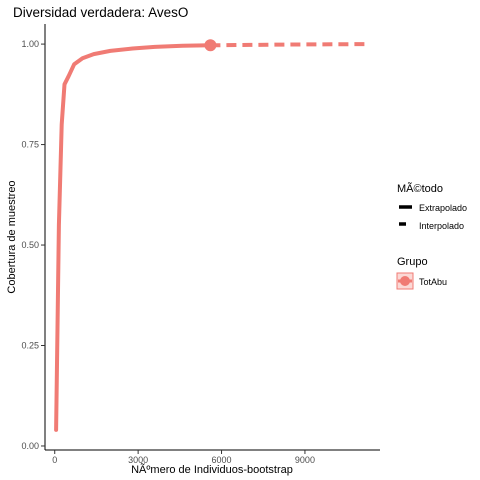 This screenshot has height=480, width=480. I want to click on y-tick-label: 0.50, so click(30, 245).